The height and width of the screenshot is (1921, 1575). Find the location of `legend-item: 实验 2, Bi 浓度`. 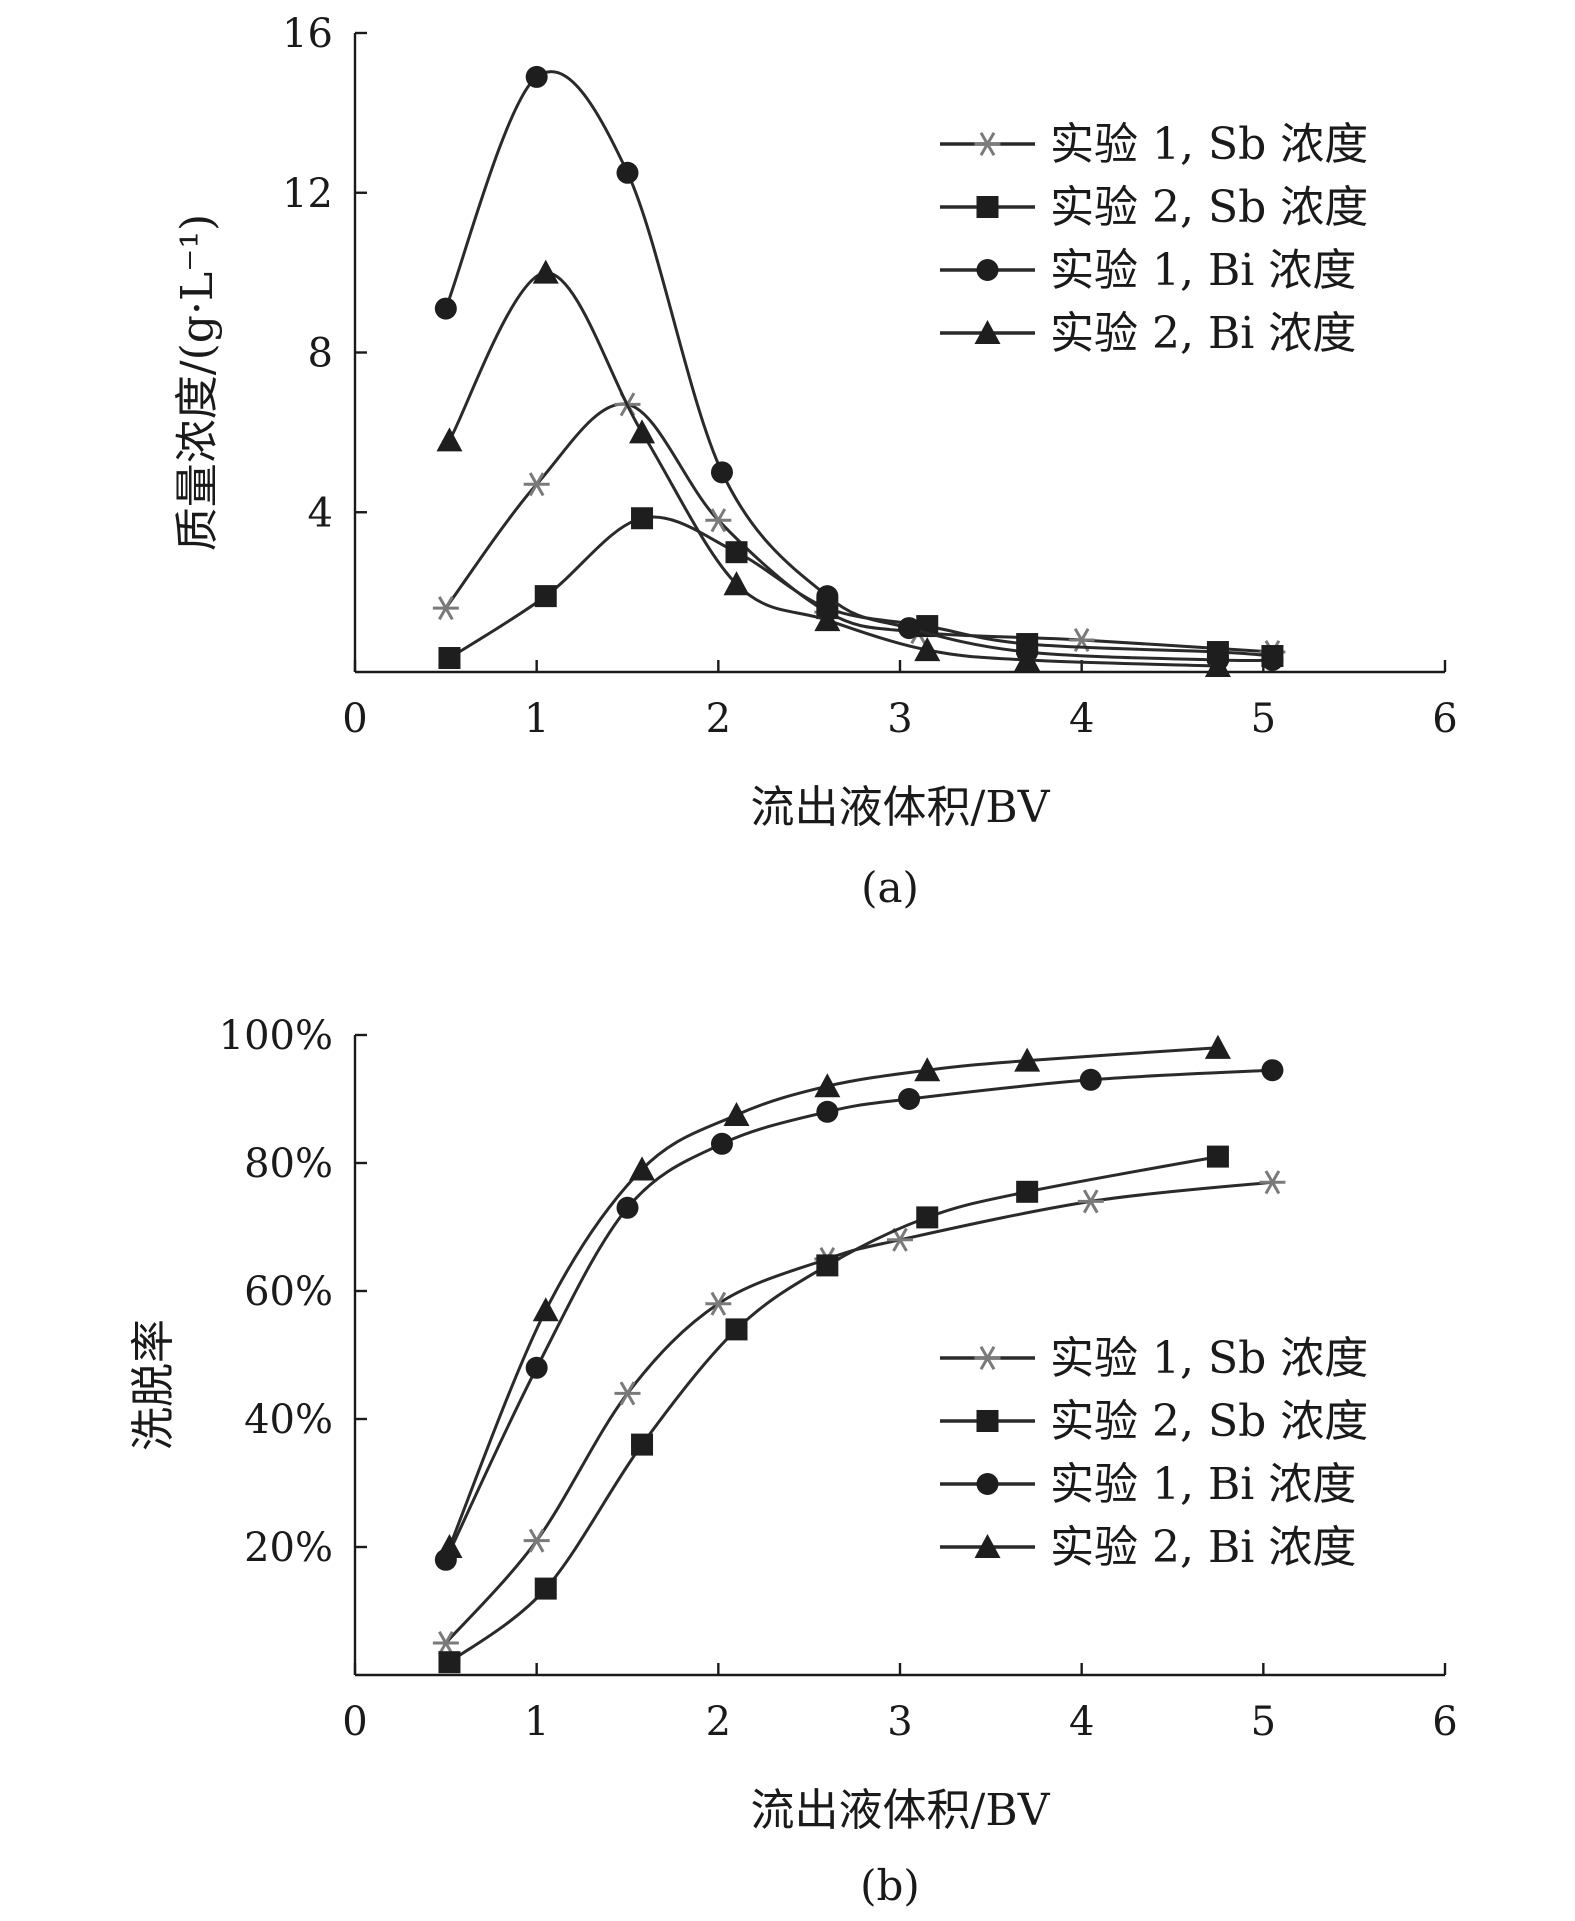

legend-item: 实验 2, Bi 浓度 is located at coordinates (1148, 1547).